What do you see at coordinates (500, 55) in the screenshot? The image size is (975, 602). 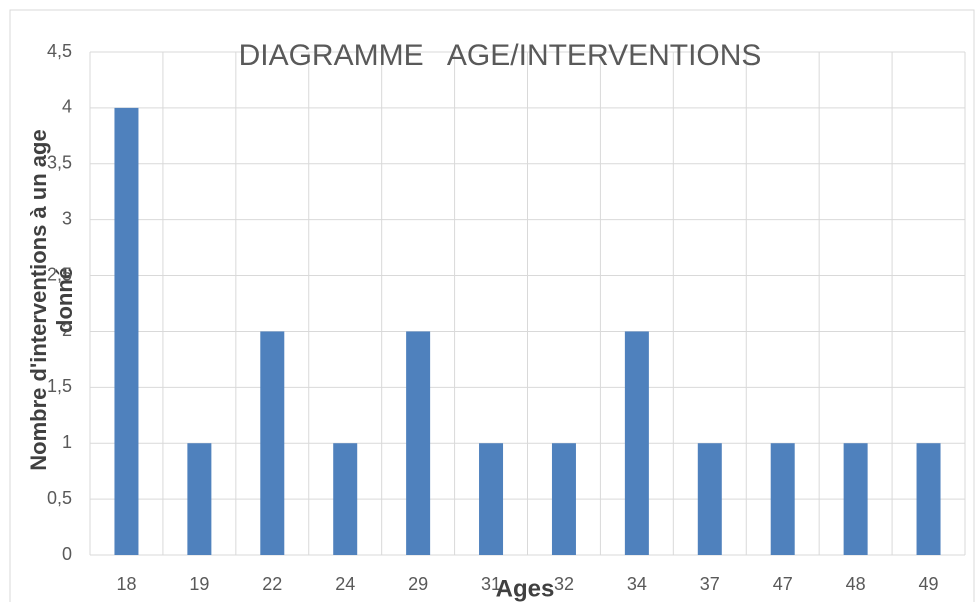 I see `chart-title: DIAGRAMME AGE/INTERVENTIONS` at bounding box center [500, 55].